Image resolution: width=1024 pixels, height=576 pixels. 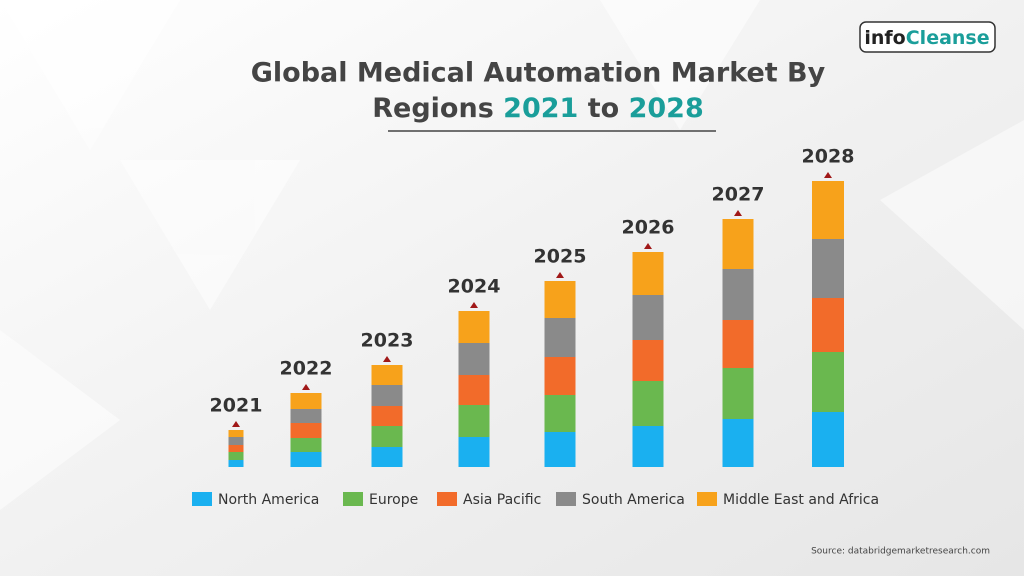 What do you see at coordinates (236, 406) in the screenshot?
I see `category-label: 2021` at bounding box center [236, 406].